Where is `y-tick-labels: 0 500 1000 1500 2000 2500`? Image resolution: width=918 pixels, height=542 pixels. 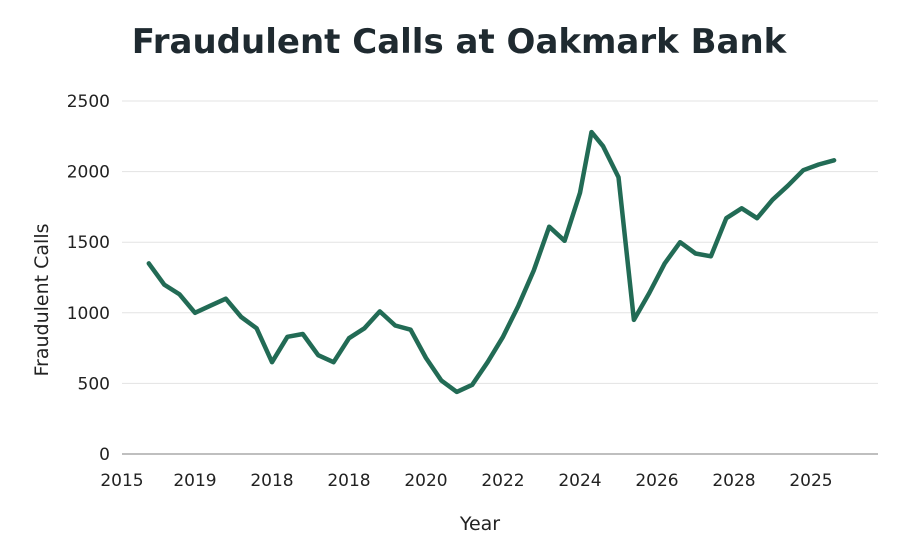 y-tick-labels: 0 500 1000 1500 2000 2500 is located at coordinates (88, 278).